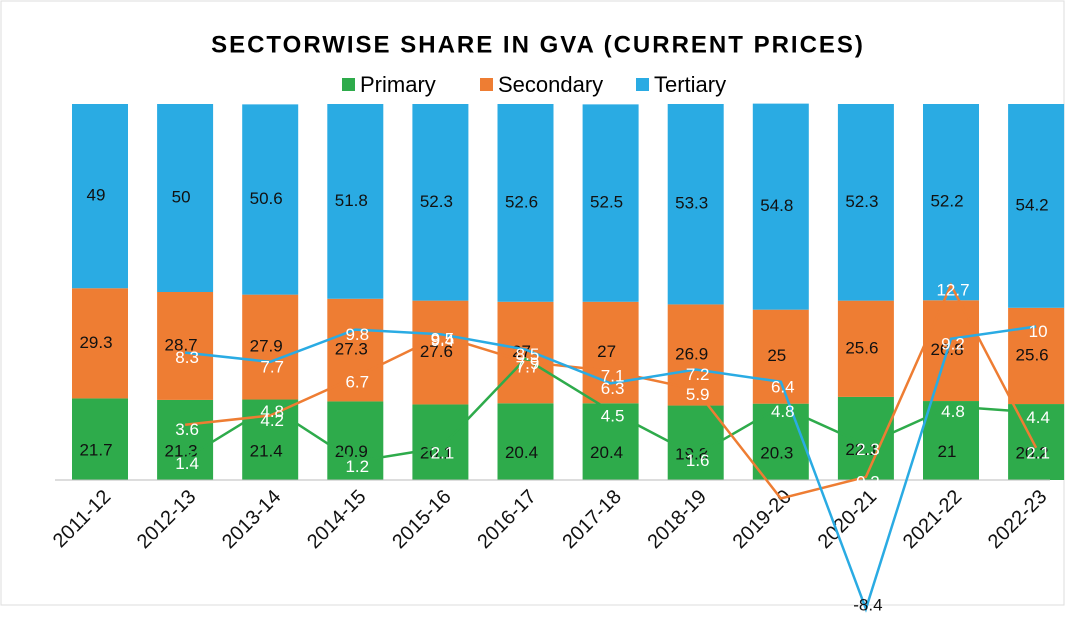  I want to click on chart-title: SECTORWISE SHARE IN GVA (CURRENT PRICES), so click(538, 44).